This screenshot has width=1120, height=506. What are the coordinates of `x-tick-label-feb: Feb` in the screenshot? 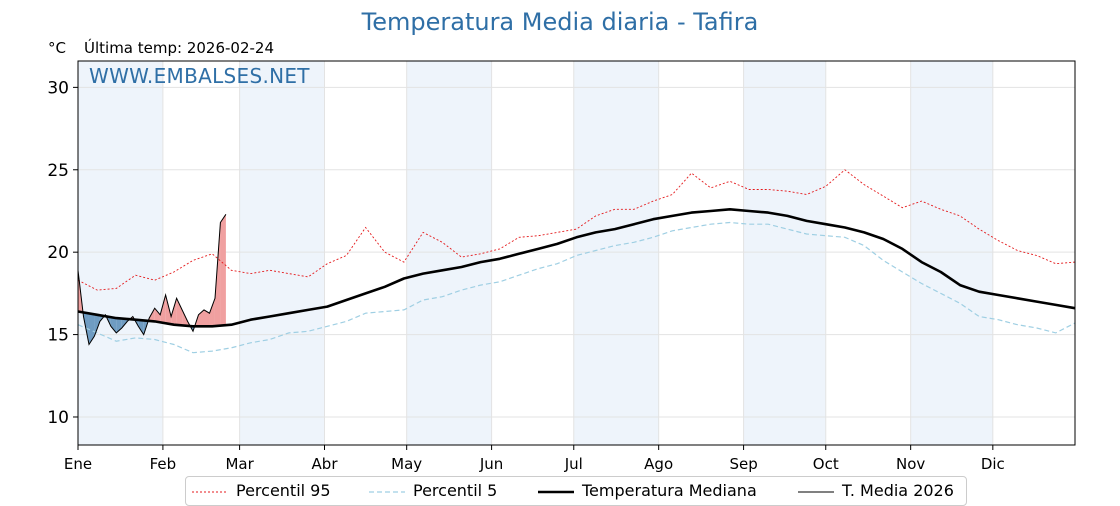 It's located at (163, 464).